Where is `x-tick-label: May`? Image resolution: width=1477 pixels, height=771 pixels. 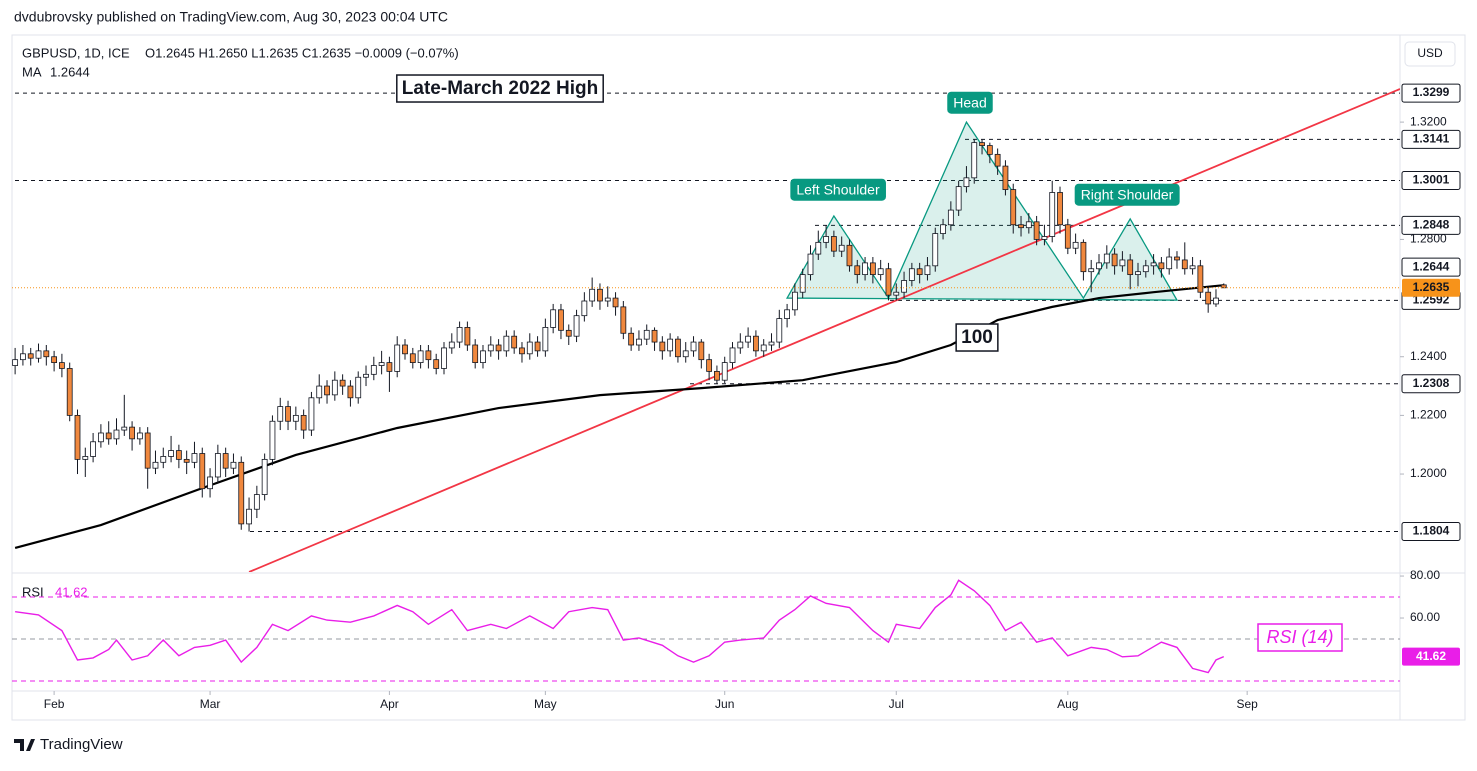
x-tick-label: May is located at coordinates (545, 704).